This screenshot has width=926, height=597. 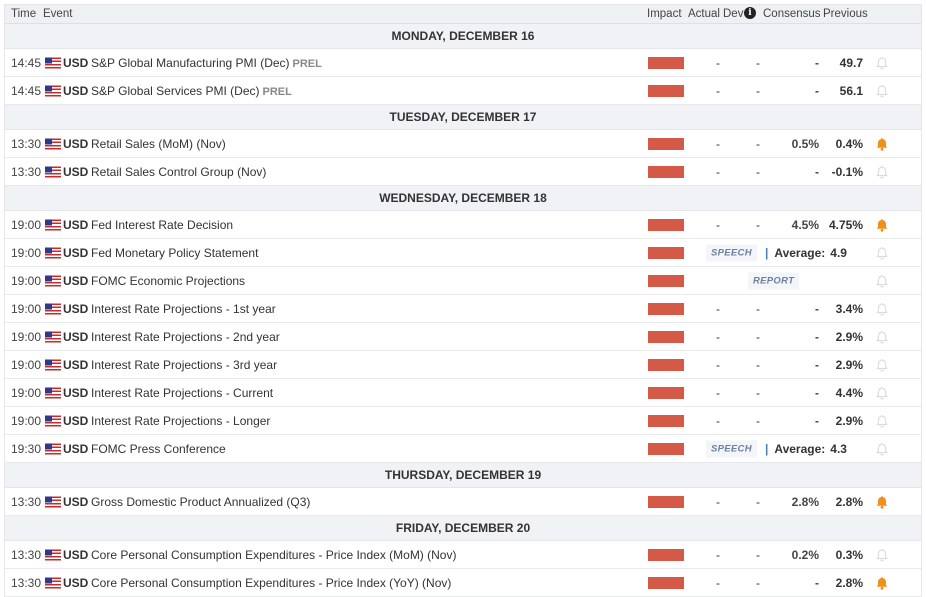 I want to click on event-title: Interest Rate Projections - 2nd year, so click(x=185, y=336).